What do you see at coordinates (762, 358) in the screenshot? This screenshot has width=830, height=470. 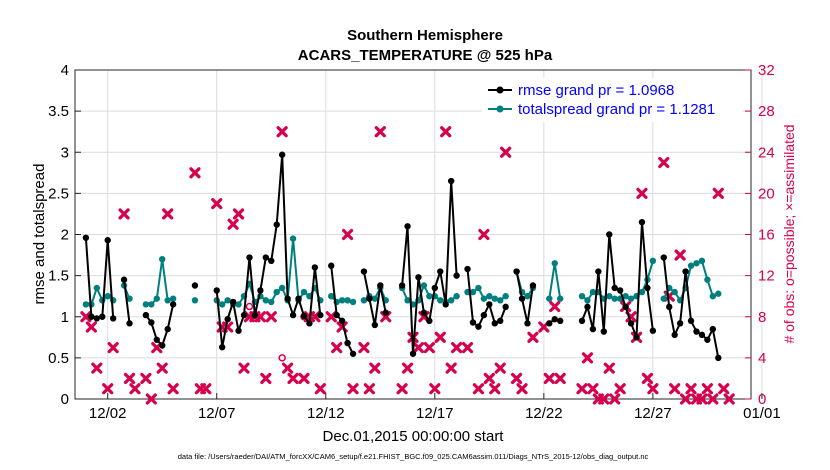 I see `y-tick-label-right: 4` at bounding box center [762, 358].